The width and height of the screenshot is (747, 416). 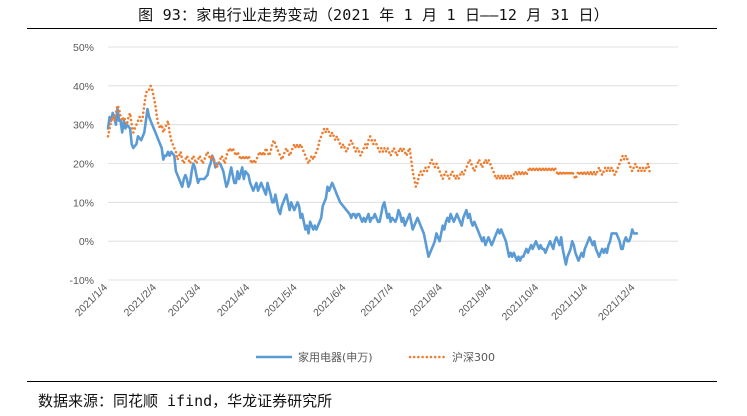 What do you see at coordinates (569, 302) in the screenshot?
I see `x-tick-label: 2021/11/4` at bounding box center [569, 302].